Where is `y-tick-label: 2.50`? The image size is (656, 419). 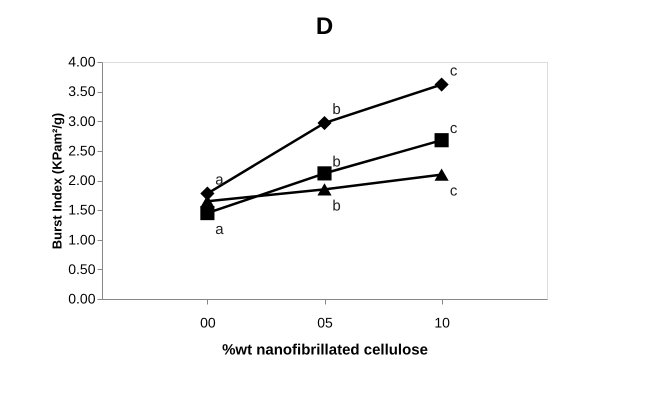
y-tick-label: 2.50 is located at coordinates (82, 150).